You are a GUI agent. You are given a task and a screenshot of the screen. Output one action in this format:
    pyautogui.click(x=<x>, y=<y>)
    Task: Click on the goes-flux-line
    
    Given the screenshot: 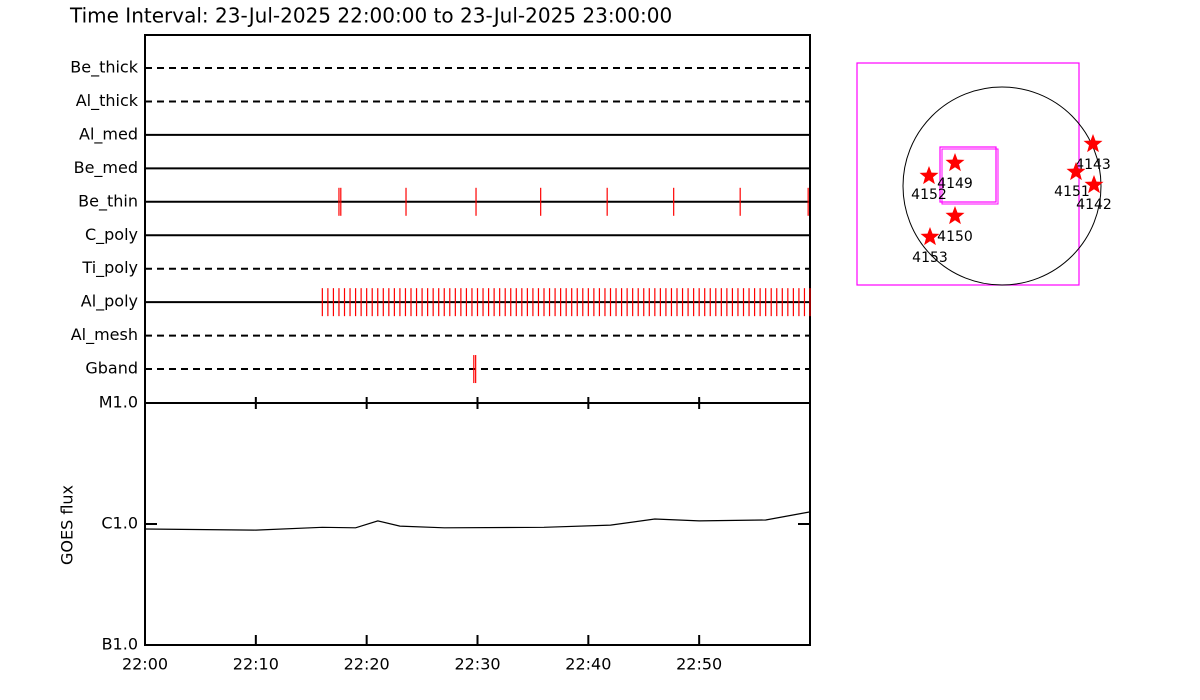 What is the action you would take?
    pyautogui.click(x=477, y=521)
    